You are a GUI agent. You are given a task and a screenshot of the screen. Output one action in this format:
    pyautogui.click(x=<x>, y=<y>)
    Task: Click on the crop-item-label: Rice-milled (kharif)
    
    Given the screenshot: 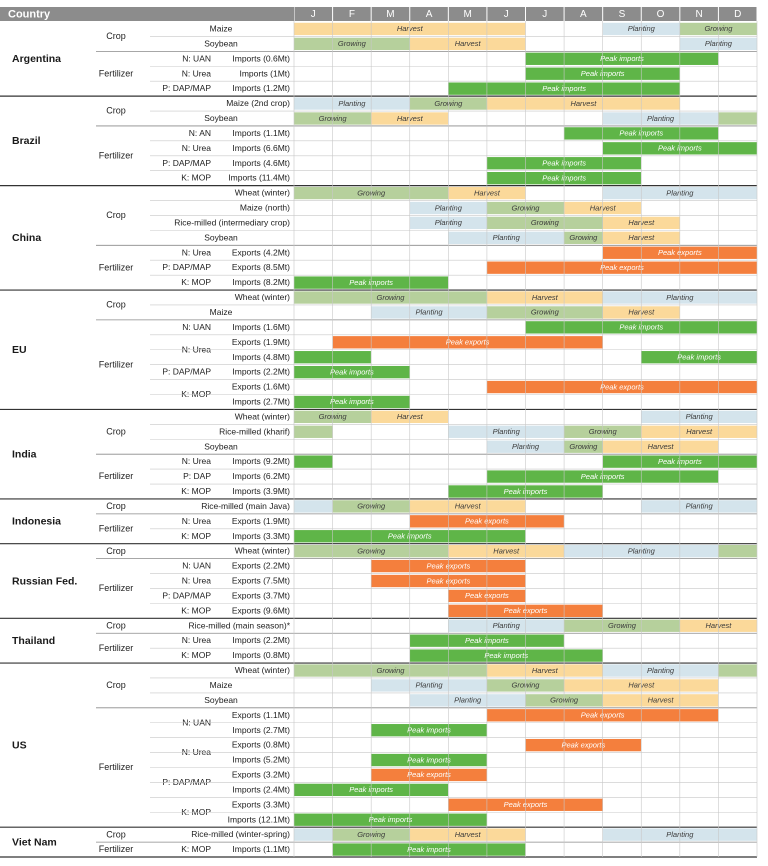 What is the action you would take?
    pyautogui.click(x=254, y=431)
    